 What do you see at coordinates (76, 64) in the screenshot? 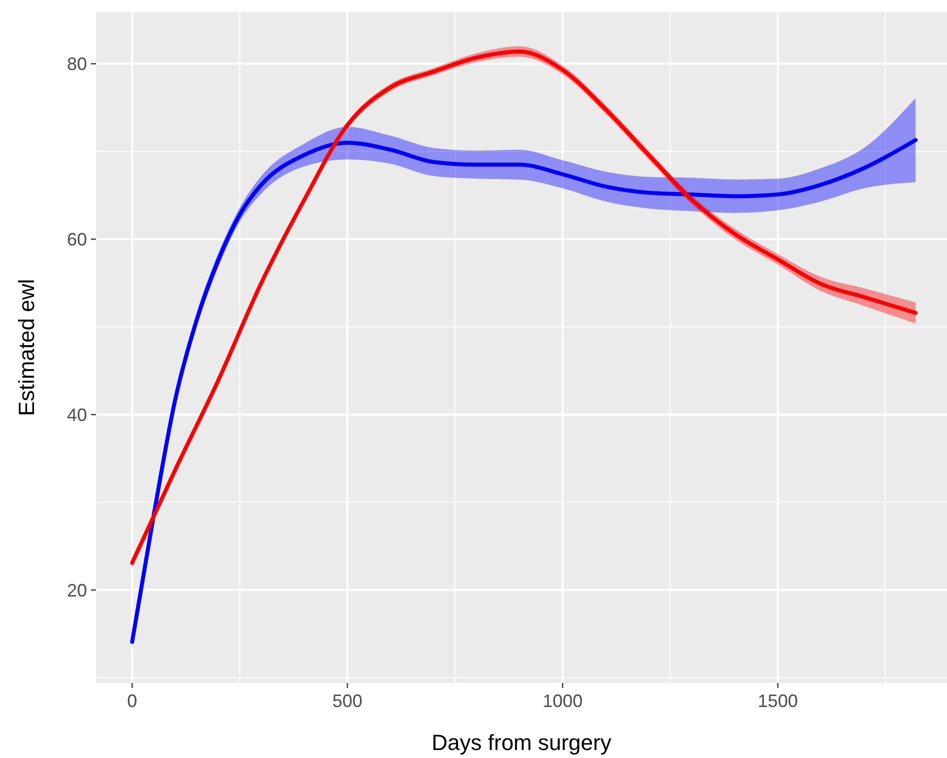
I see `y-tick-label: 80` at bounding box center [76, 64].